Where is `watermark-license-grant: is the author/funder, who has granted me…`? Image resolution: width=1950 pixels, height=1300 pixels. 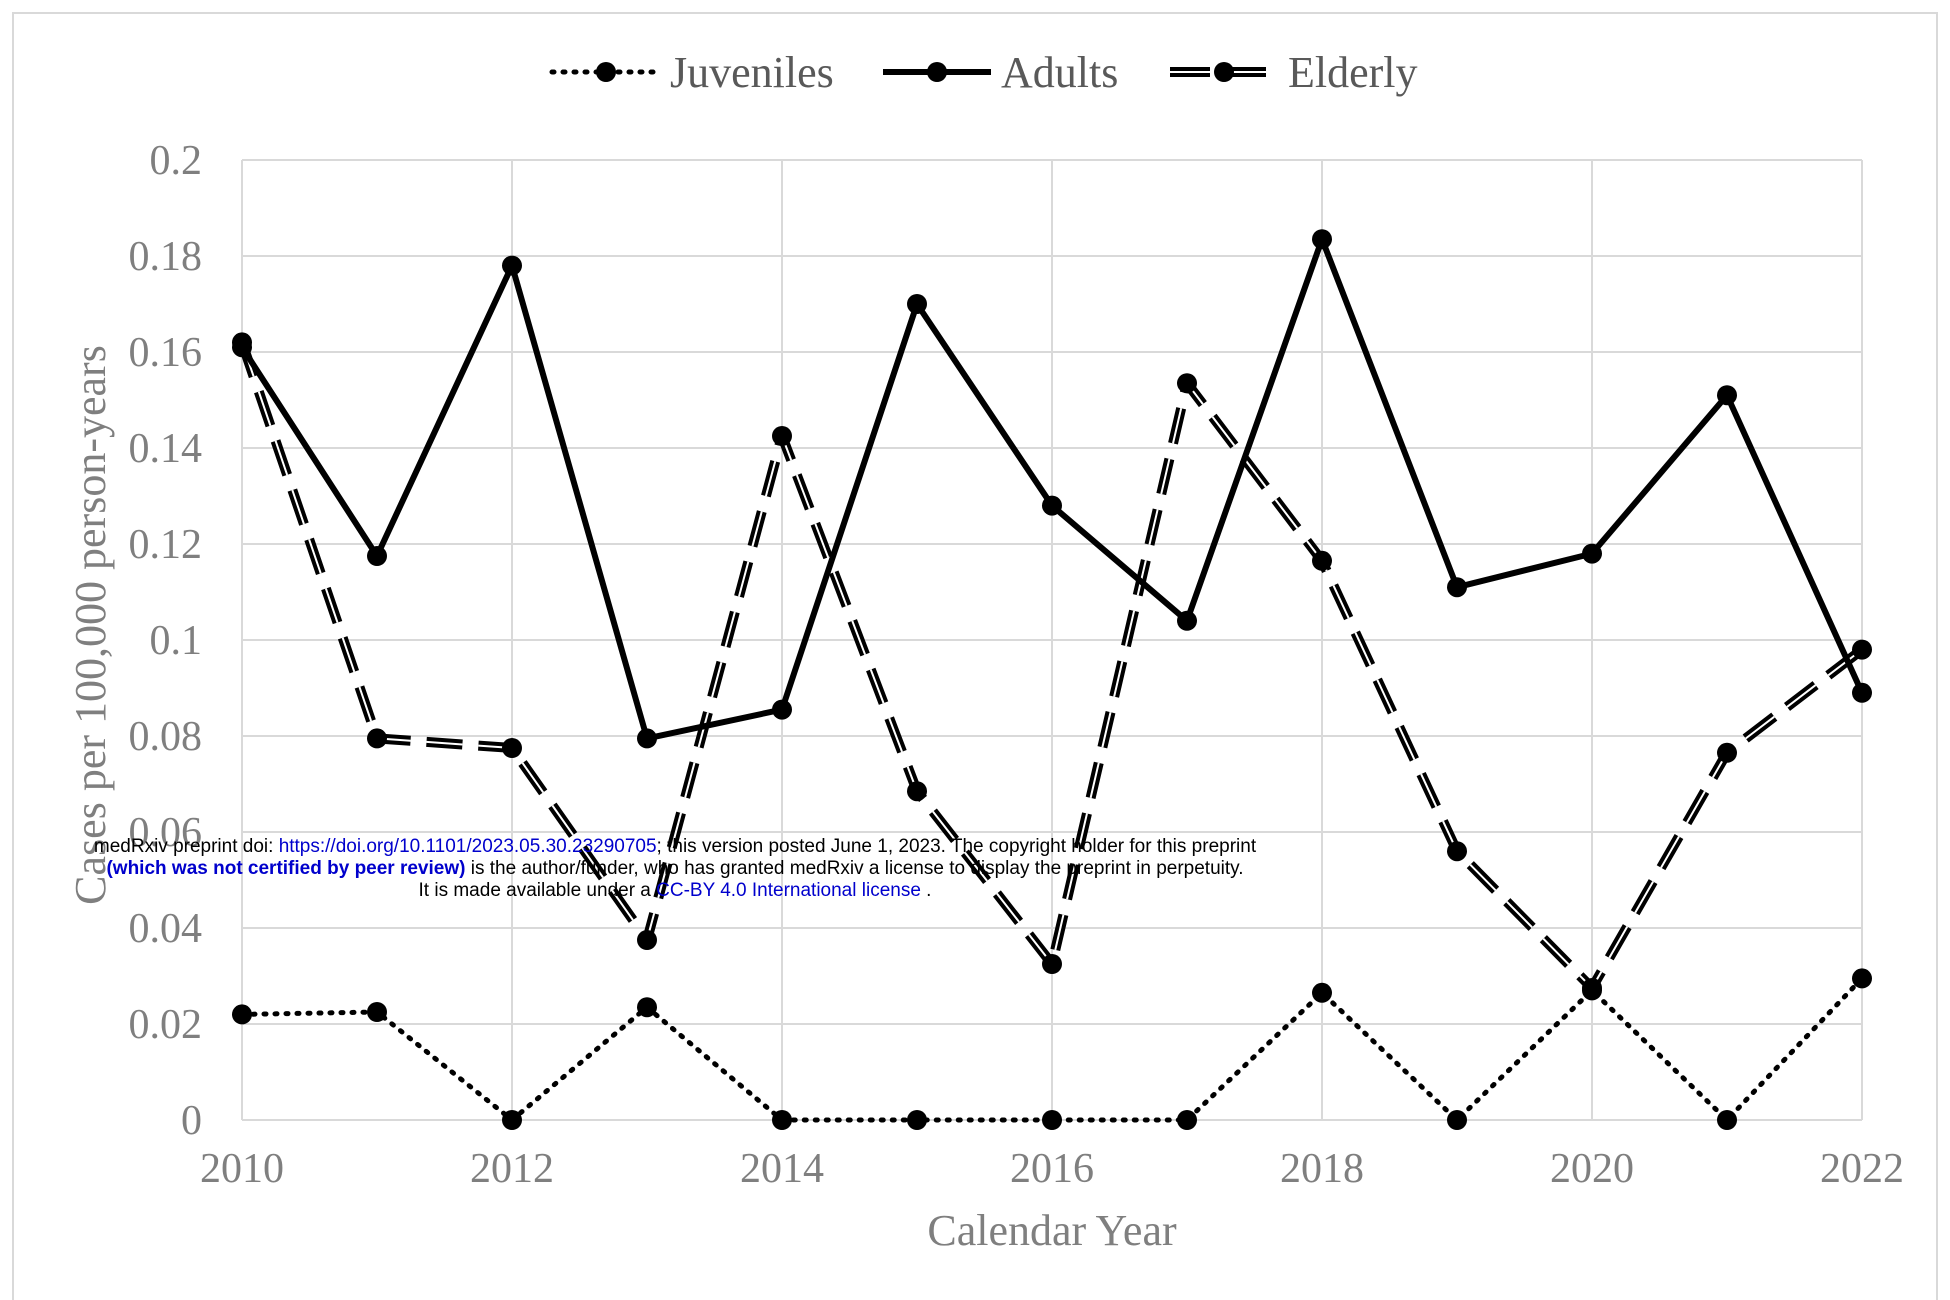
watermark-license-grant: is the author/funder, who has granted me… is located at coordinates (854, 868).